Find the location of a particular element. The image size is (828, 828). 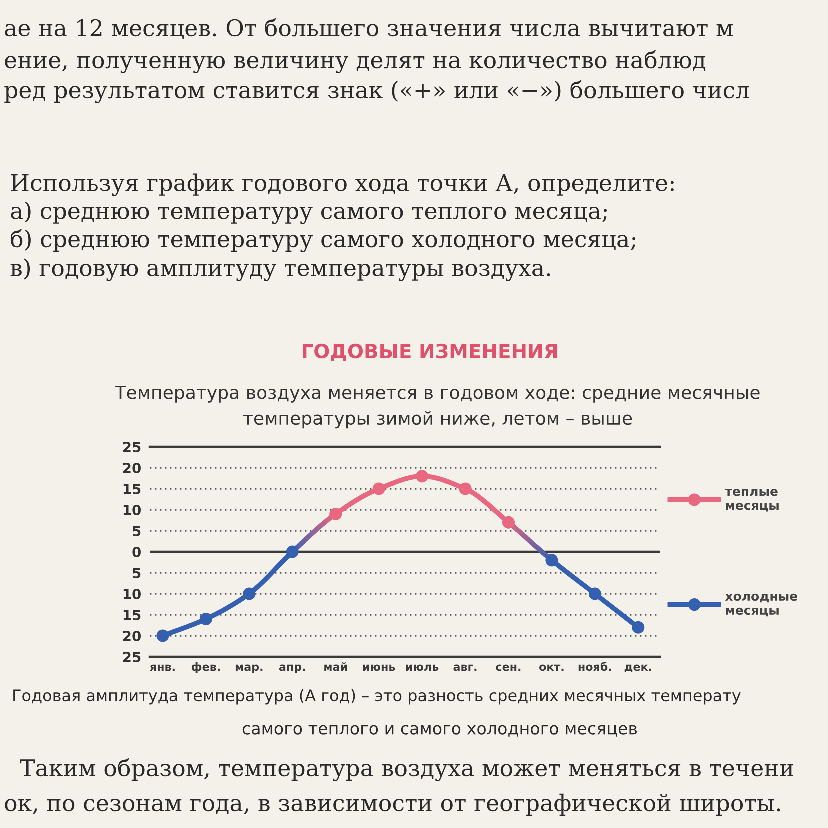

x-tick-label: авг. is located at coordinates (465, 668).